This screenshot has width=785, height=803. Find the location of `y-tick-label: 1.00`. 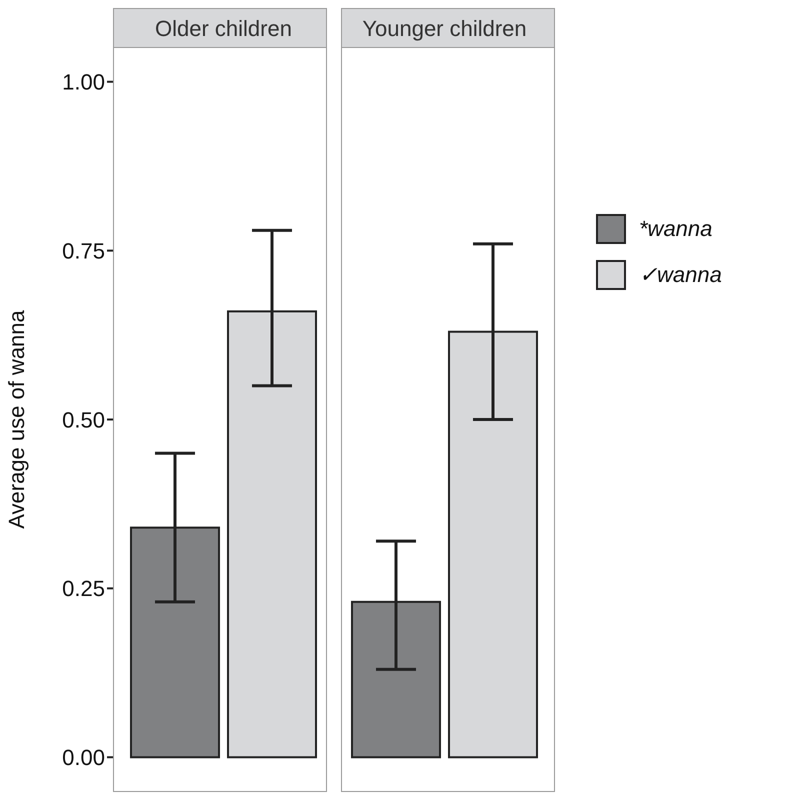

y-tick-label: 1.00 is located at coordinates (83, 82).